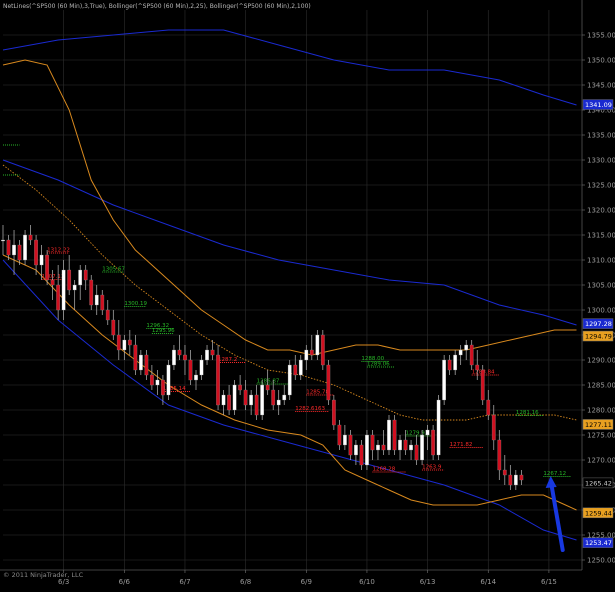  What do you see at coordinates (383, 470) in the screenshot?
I see `resistance-label: 1268.28` at bounding box center [383, 470].